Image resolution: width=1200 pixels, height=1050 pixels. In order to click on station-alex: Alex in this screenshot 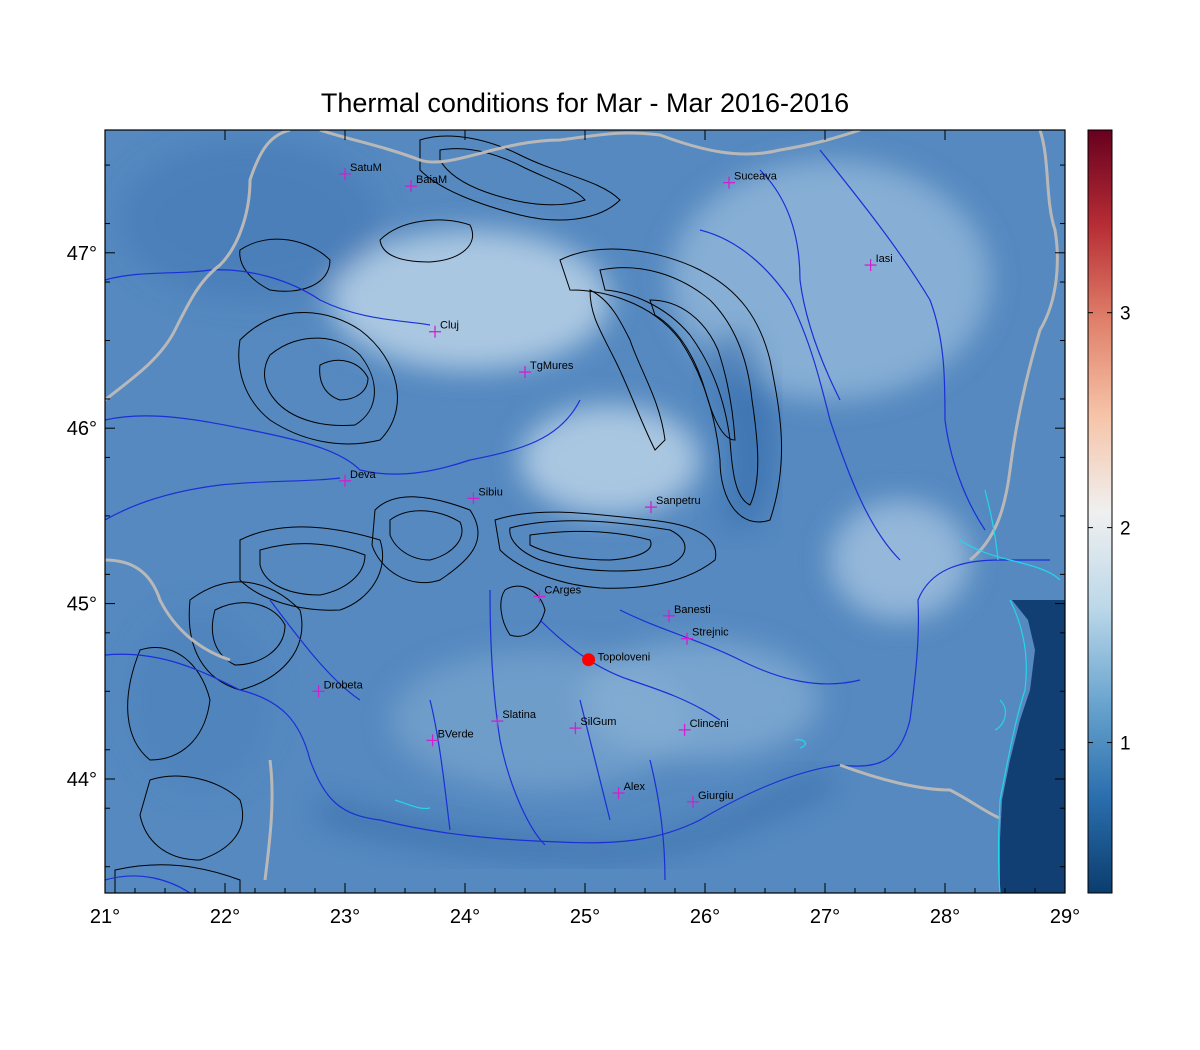, I will do `click(629, 790)`.